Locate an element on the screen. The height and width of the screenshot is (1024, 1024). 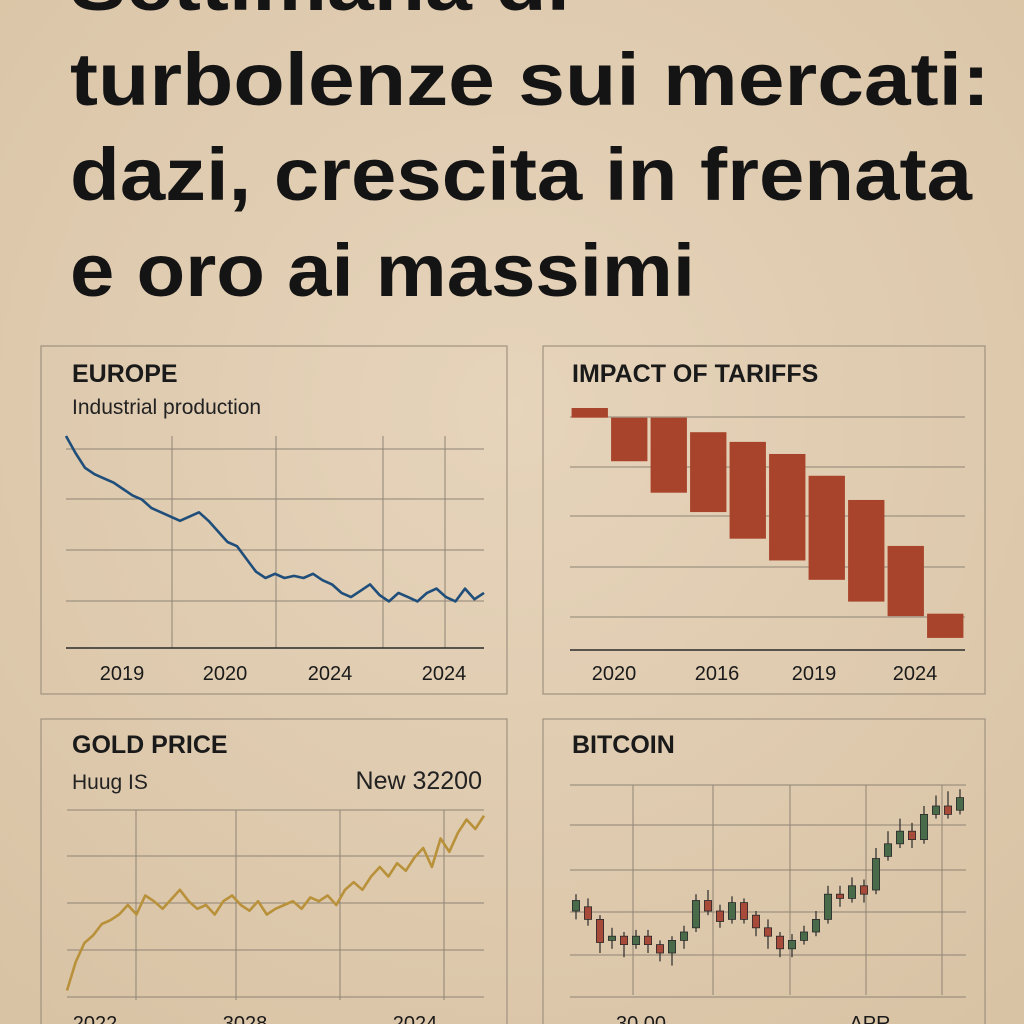
panel-title: EUROPE is located at coordinates (125, 374).